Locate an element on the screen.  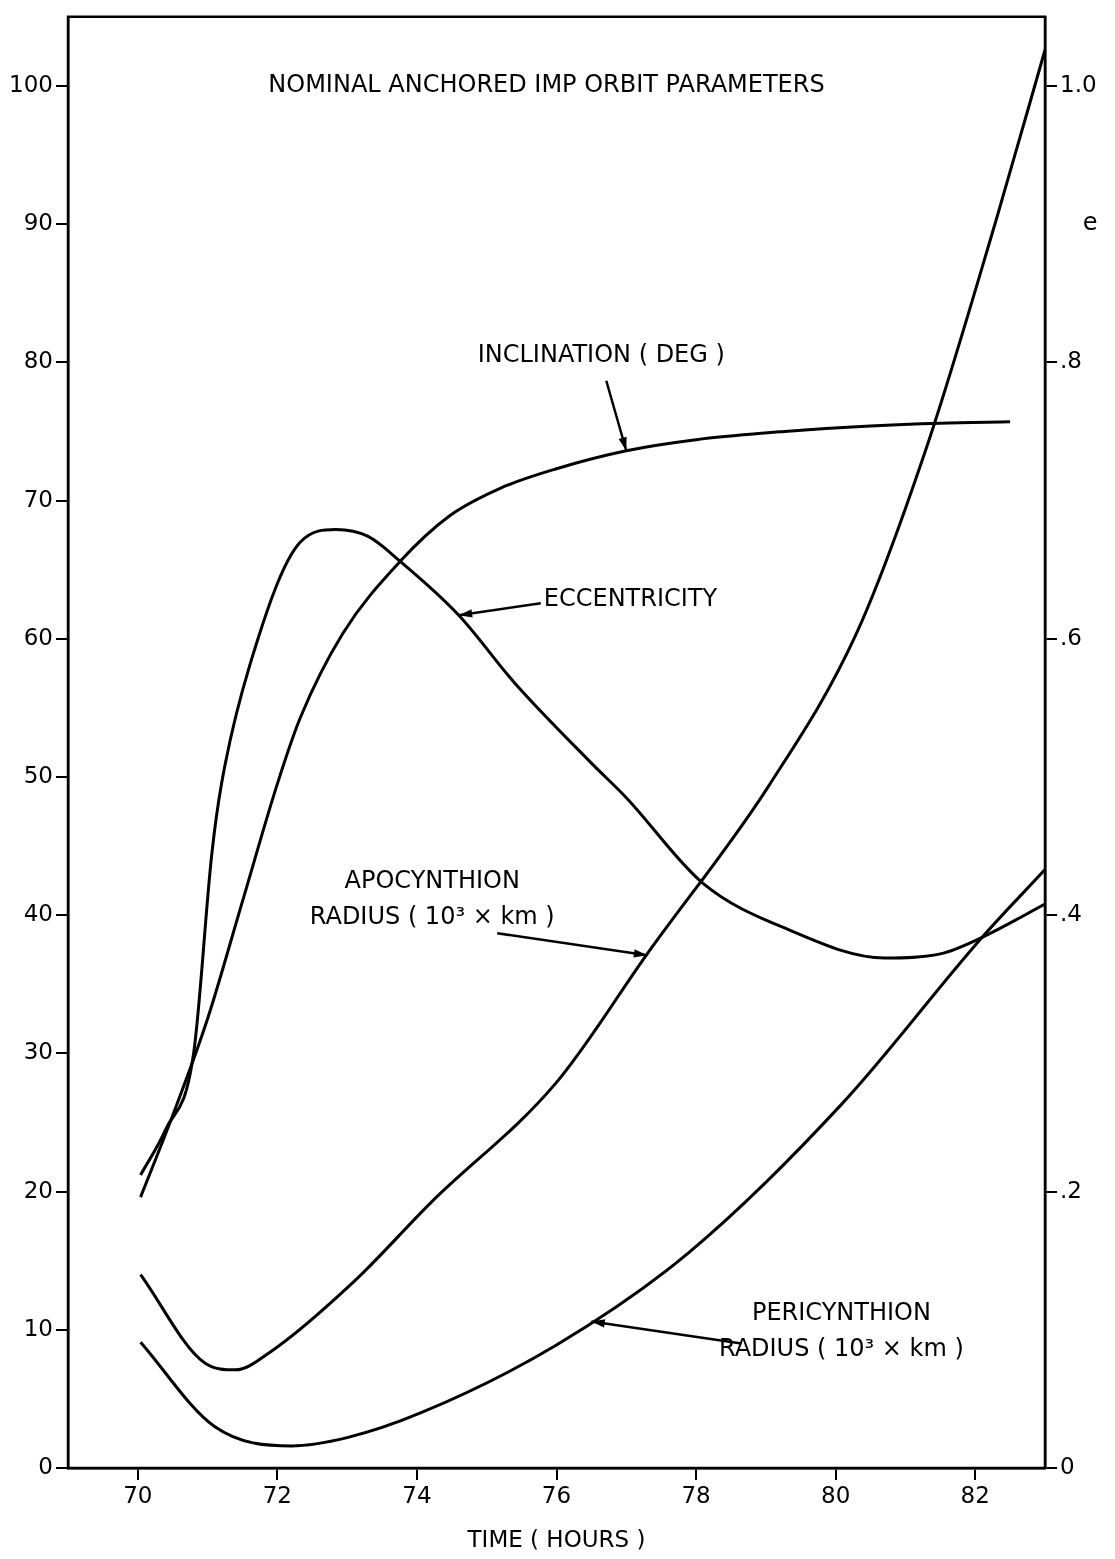
annotation: APOCYNTHION RADIUS ( 10³ × km ) is located at coordinates (432, 898).